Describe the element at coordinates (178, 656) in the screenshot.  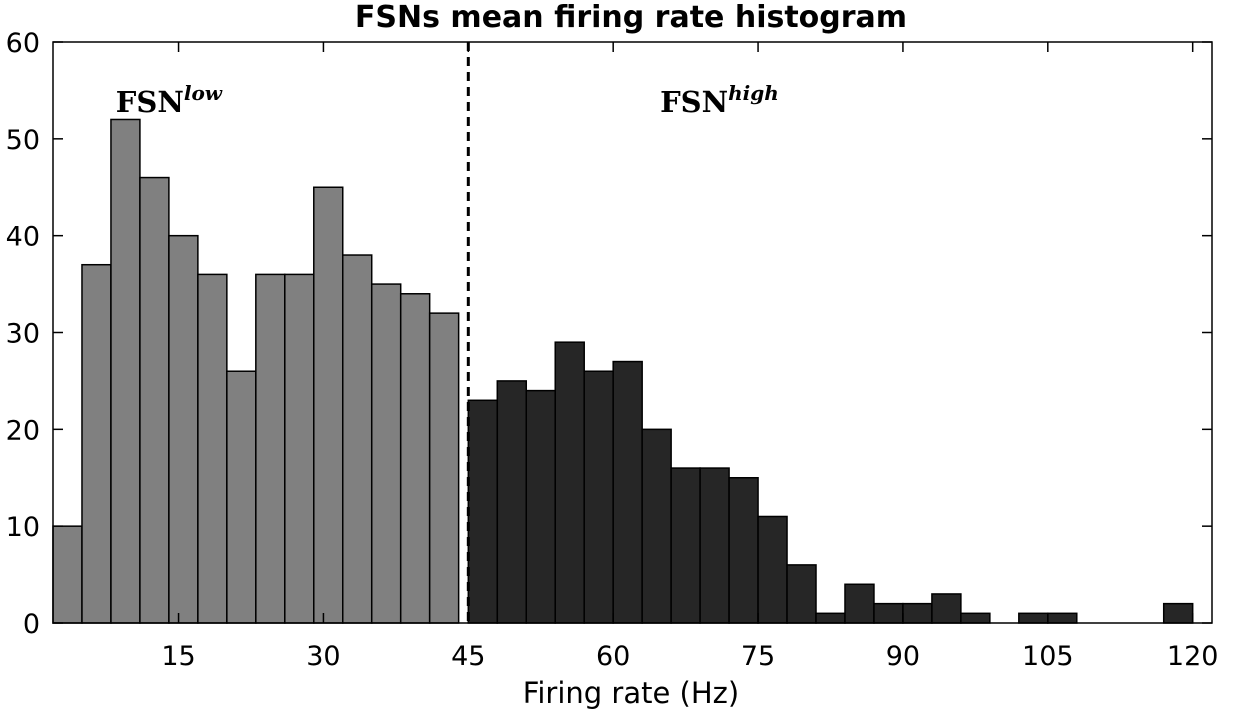
I see `x-tick-label: 15` at that location.